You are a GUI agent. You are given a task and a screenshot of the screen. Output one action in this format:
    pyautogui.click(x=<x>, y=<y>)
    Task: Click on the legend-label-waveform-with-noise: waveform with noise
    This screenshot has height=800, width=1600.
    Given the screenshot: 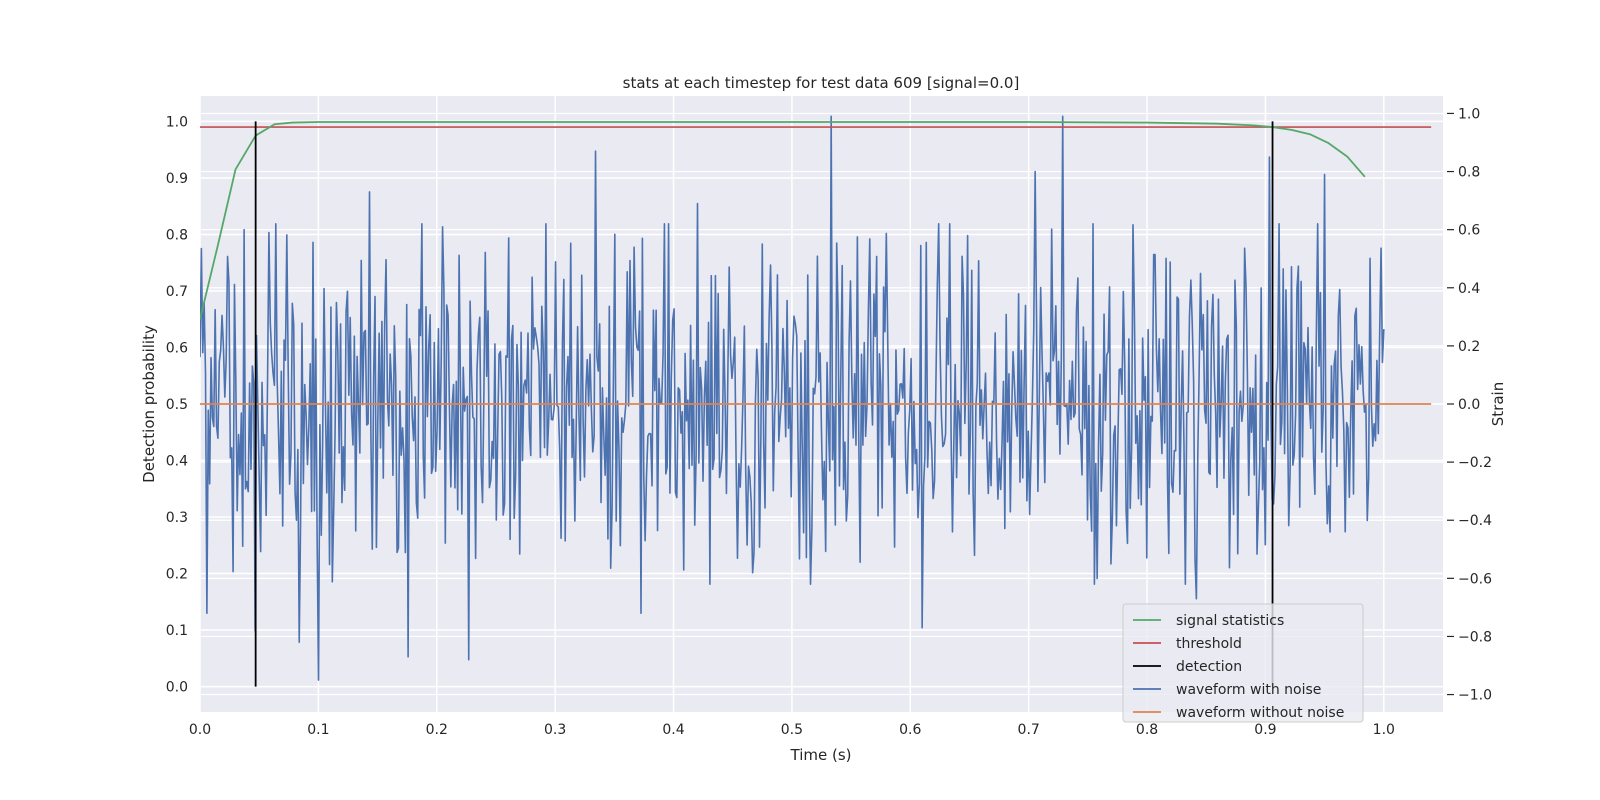 What is the action you would take?
    pyautogui.click(x=1248, y=690)
    